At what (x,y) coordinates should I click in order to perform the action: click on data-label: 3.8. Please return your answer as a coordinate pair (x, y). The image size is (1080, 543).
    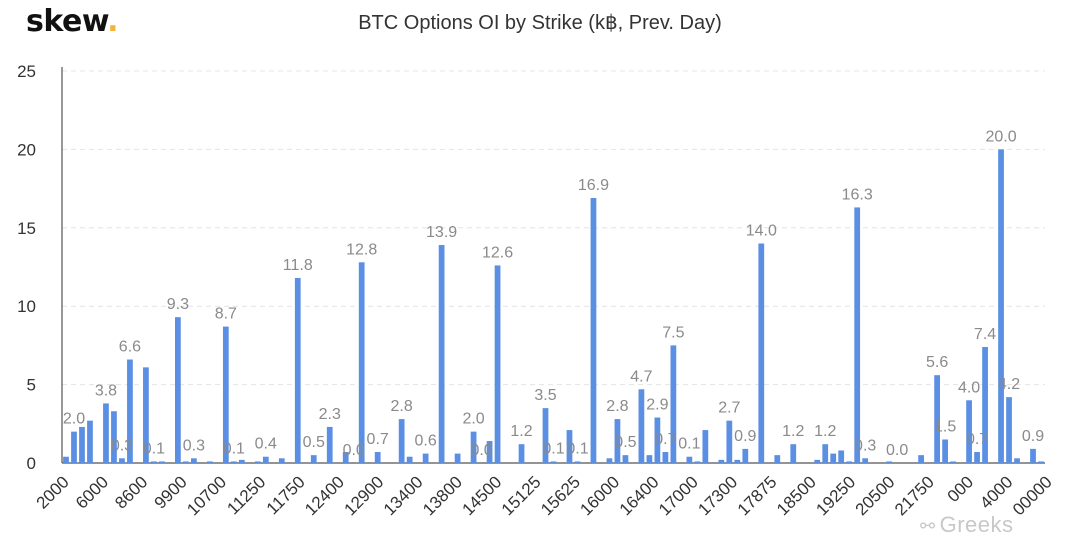
    Looking at the image, I should click on (106, 390).